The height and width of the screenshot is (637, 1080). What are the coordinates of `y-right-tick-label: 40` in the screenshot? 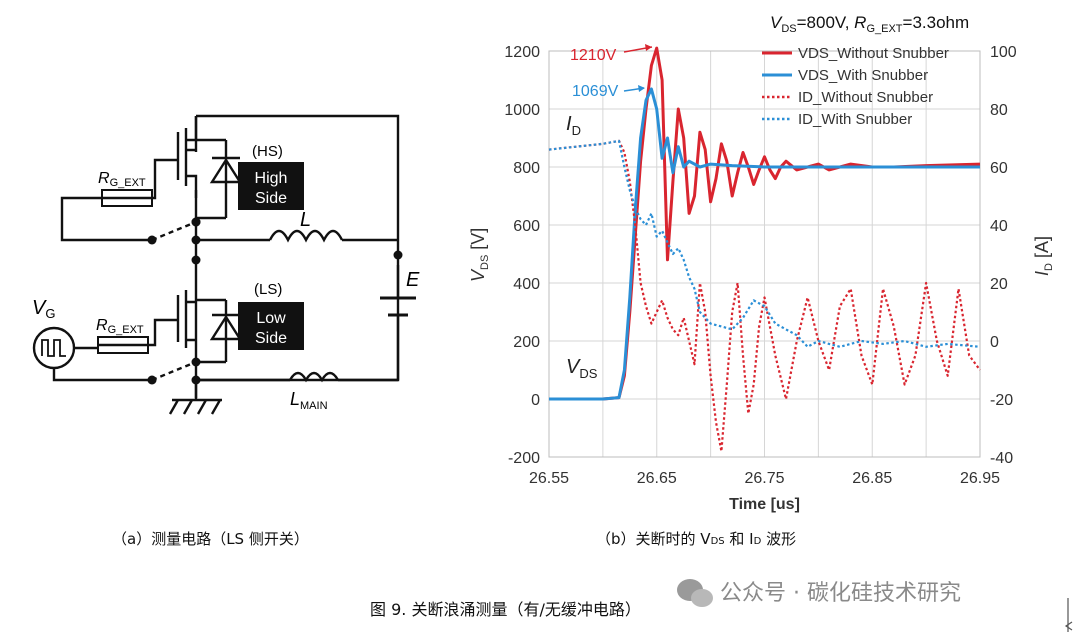 It's located at (999, 226).